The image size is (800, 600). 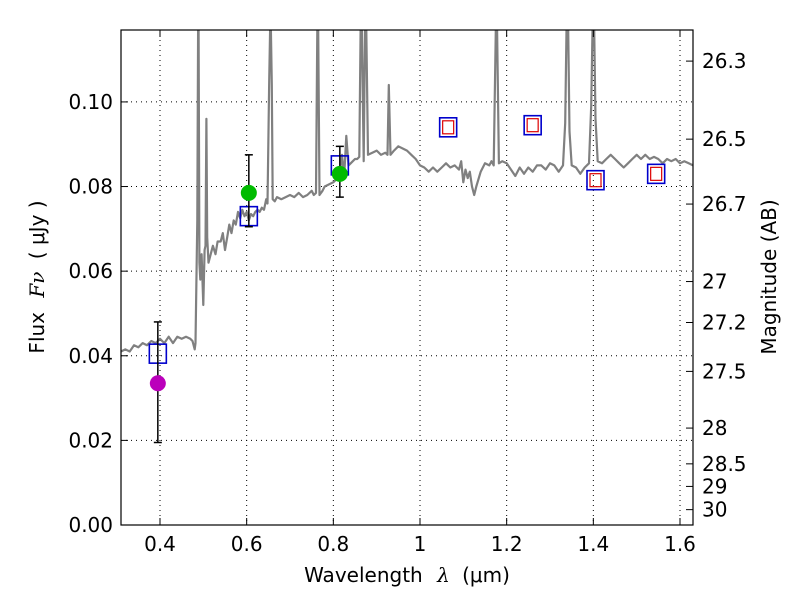 What do you see at coordinates (714, 282) in the screenshot?
I see `y2-tick-label: 27` at bounding box center [714, 282].